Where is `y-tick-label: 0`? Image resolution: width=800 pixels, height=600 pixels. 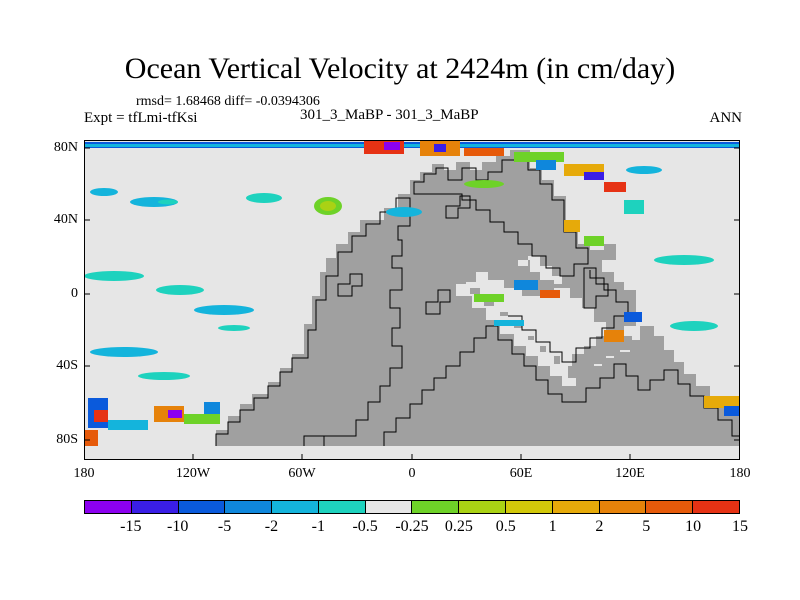
y-tick-label: 0 is located at coordinates (74, 293).